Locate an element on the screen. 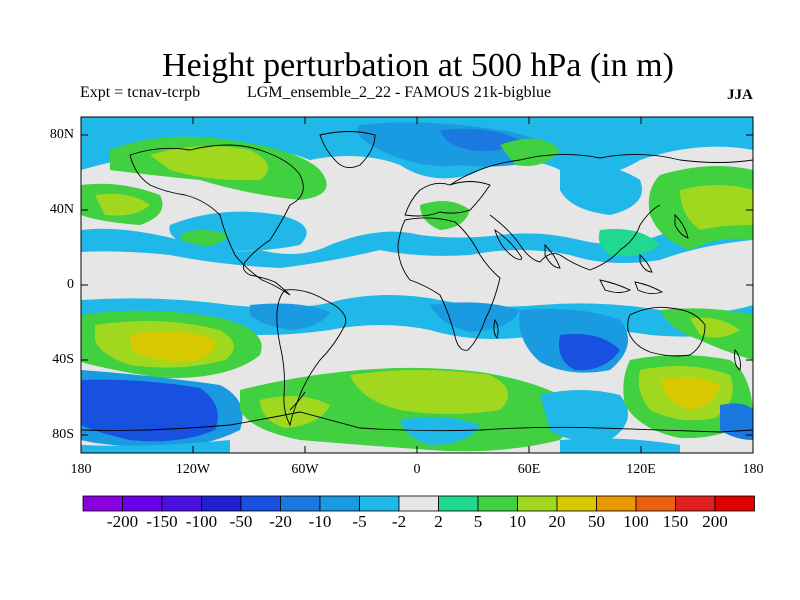 This screenshot has height=600, width=800. colorbar-label: -150 is located at coordinates (162, 521).